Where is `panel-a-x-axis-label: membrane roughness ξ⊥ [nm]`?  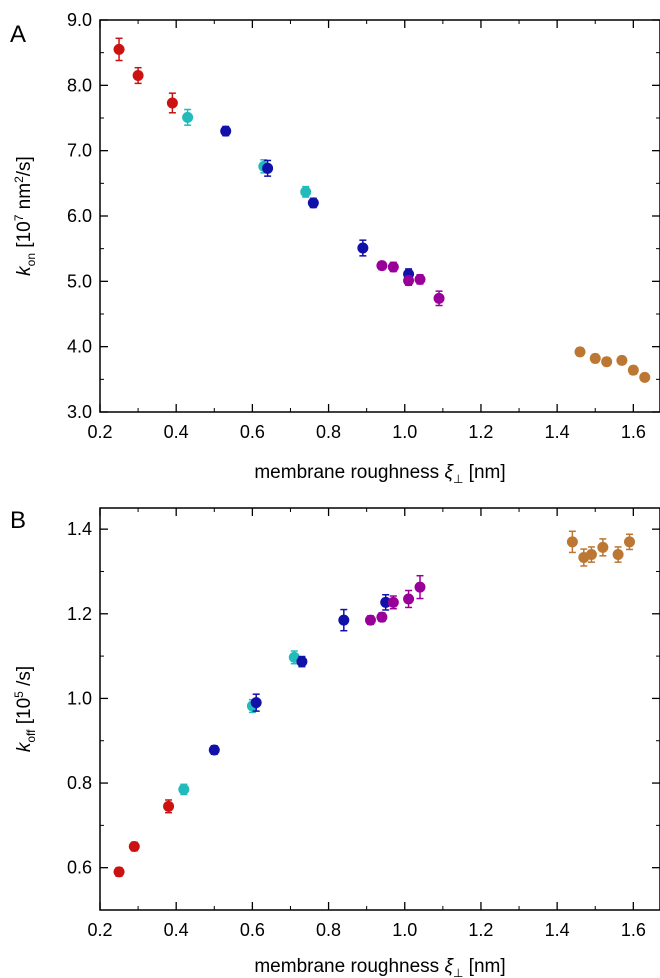
panel-a-x-axis-label: membrane roughness ξ⊥ [nm] is located at coordinates (379, 474).